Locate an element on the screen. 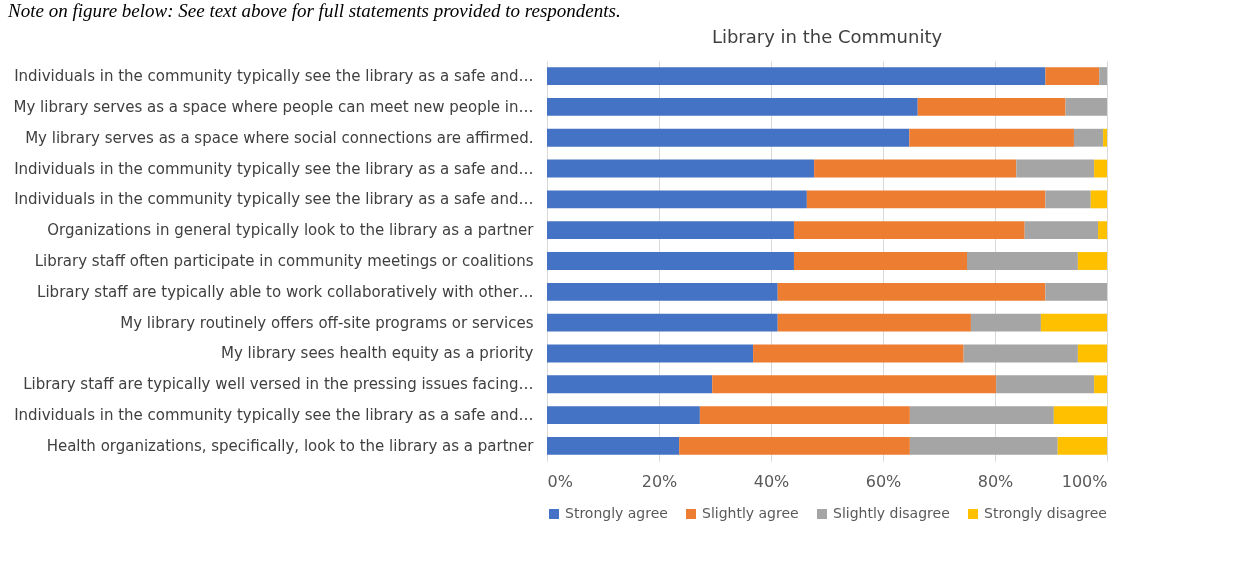  y-tick-label: Health organizations, specifically, look to the library as a partner is located at coordinates (290, 445).